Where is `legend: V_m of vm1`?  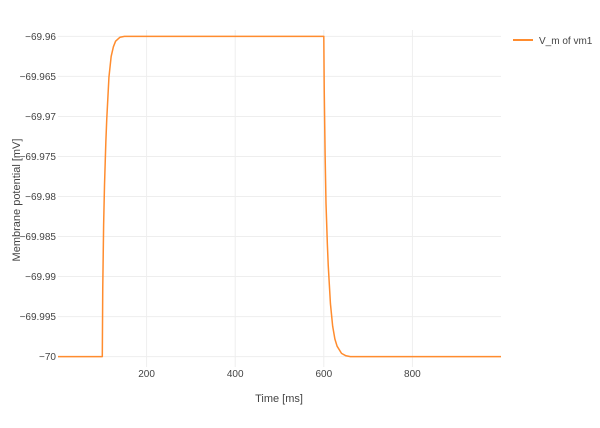
legend: V_m of vm1 is located at coordinates (553, 41).